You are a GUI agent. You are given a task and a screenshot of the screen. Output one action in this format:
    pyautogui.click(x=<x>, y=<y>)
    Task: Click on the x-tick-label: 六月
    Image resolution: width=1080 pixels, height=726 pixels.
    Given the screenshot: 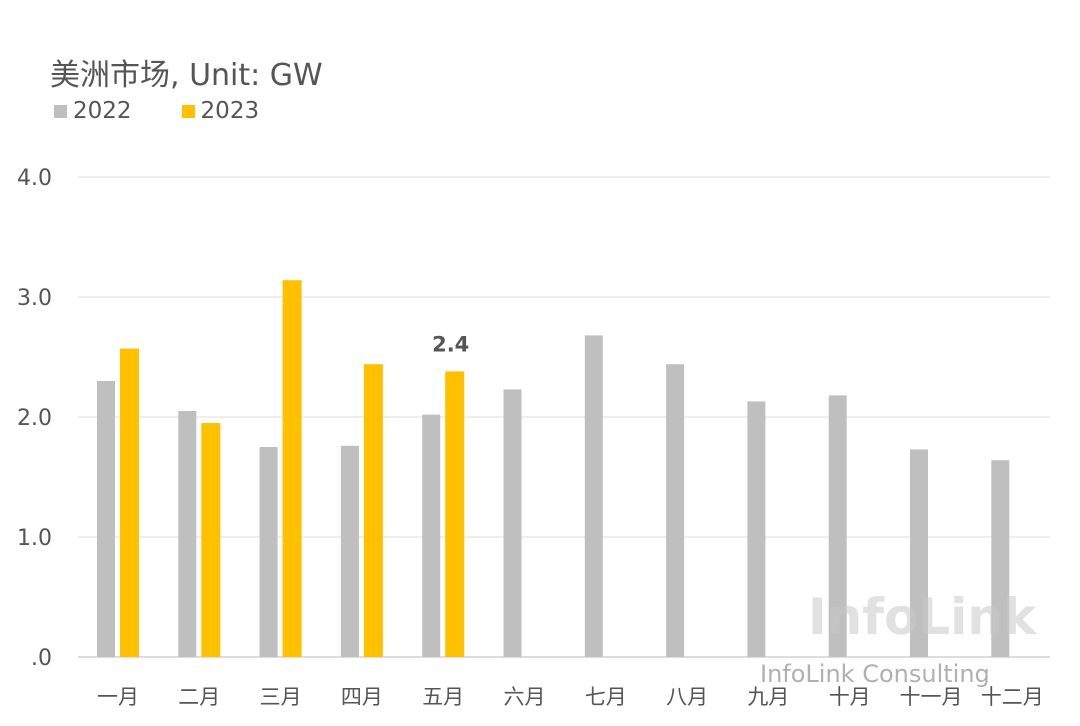 What is the action you would take?
    pyautogui.click(x=525, y=697)
    